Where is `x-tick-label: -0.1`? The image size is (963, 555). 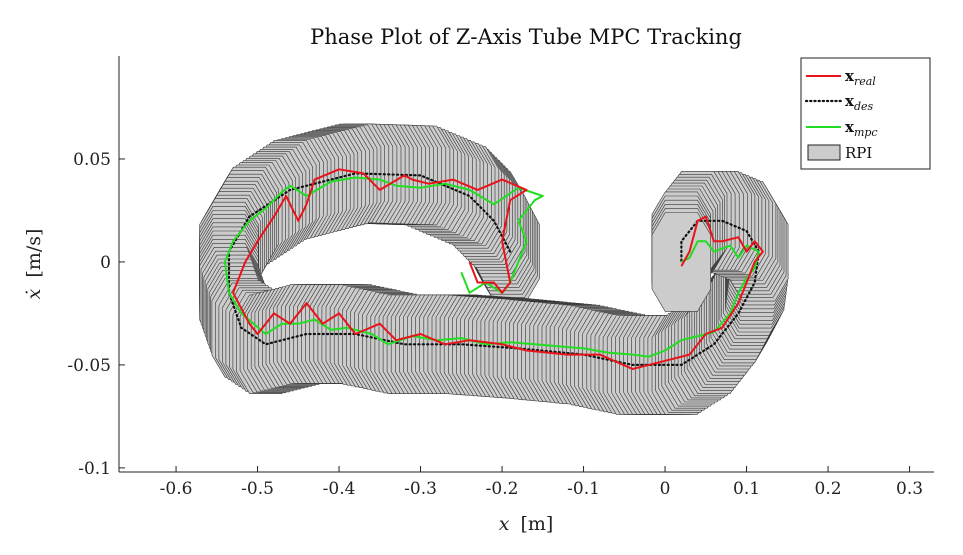 x-tick-label: -0.1 is located at coordinates (583, 489).